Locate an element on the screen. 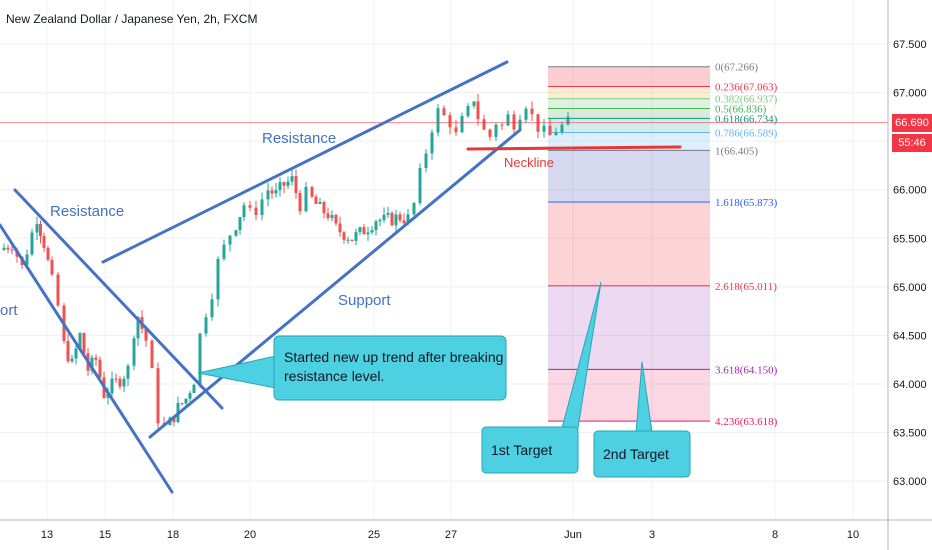 This screenshot has height=550, width=932. fib-level-label: 1.618(65.873) is located at coordinates (746, 203).